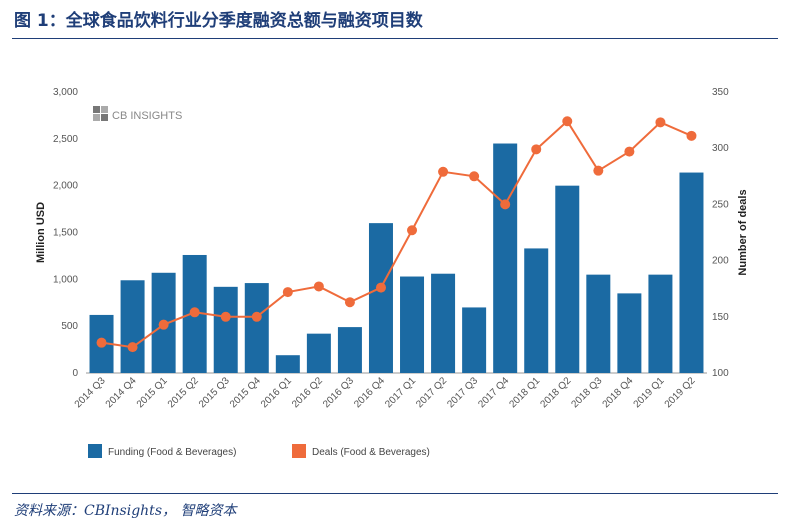 Image resolution: width=800 pixels, height=526 pixels. Describe the element at coordinates (125, 511) in the screenshot. I see `source-note: 资料来源：CBInsights， 智略资本` at that location.